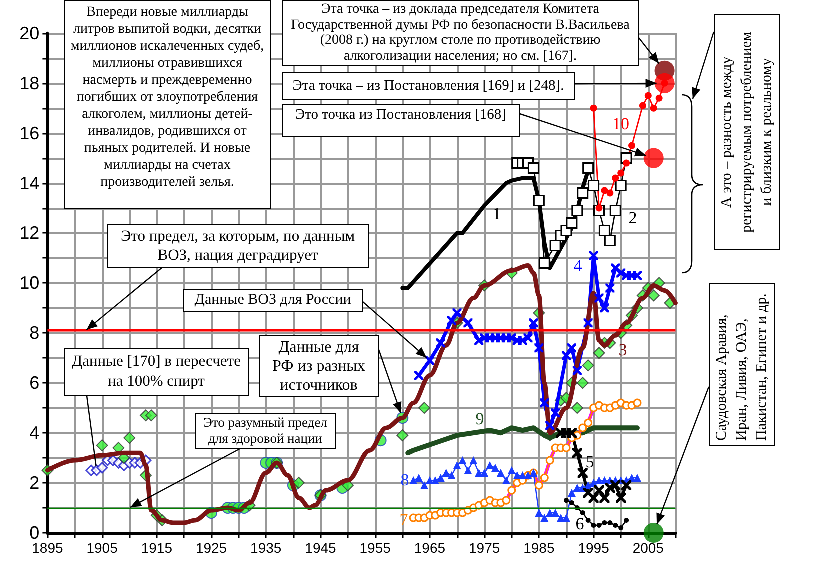  I want to click on annotation: Данные [170] в пересчете на 100% спирт, so click(156, 372).